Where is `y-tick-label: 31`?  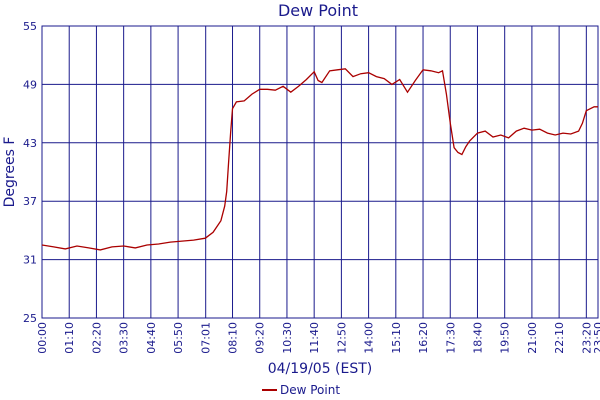 y-tick-label: 31 is located at coordinates (30, 260).